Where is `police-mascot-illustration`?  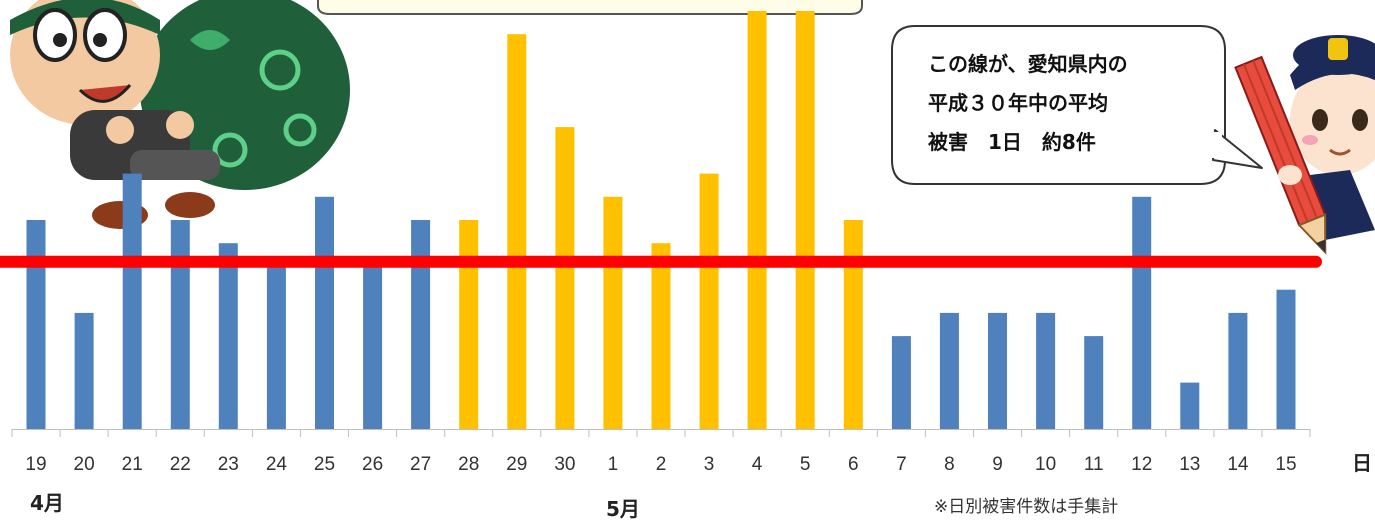
police-mascot-illustration is located at coordinates (1304, 145).